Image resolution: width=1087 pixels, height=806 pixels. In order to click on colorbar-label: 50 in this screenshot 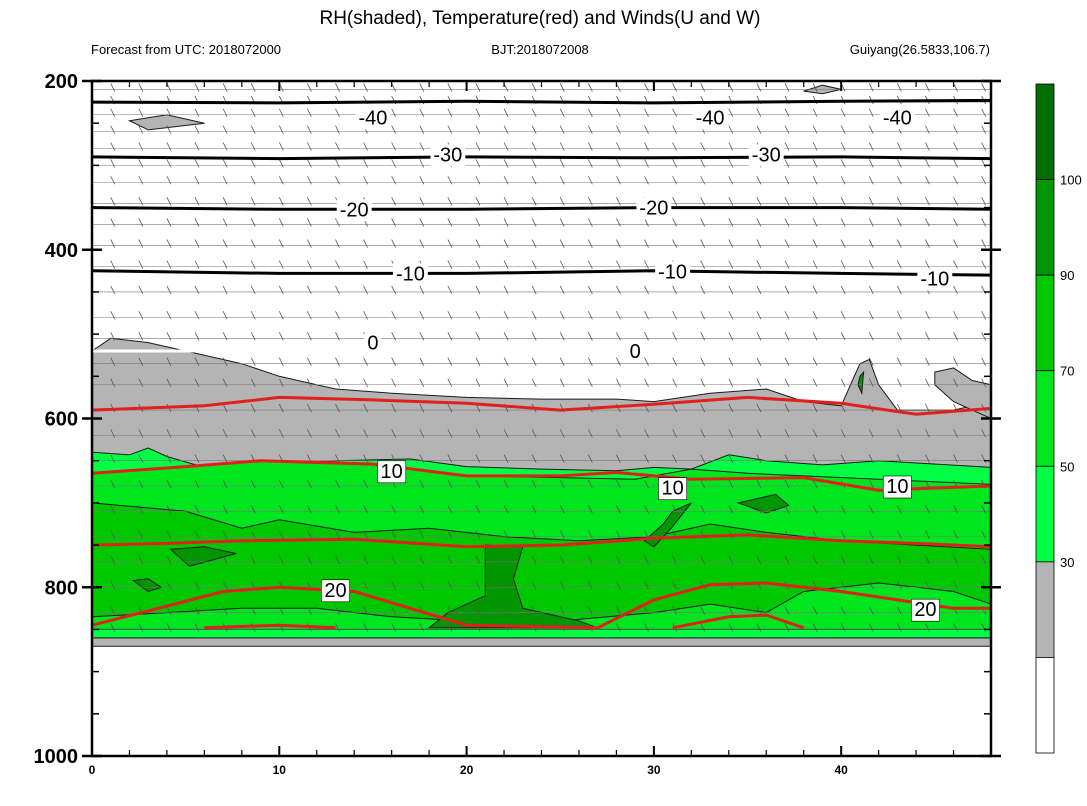, I will do `click(1067, 466)`.